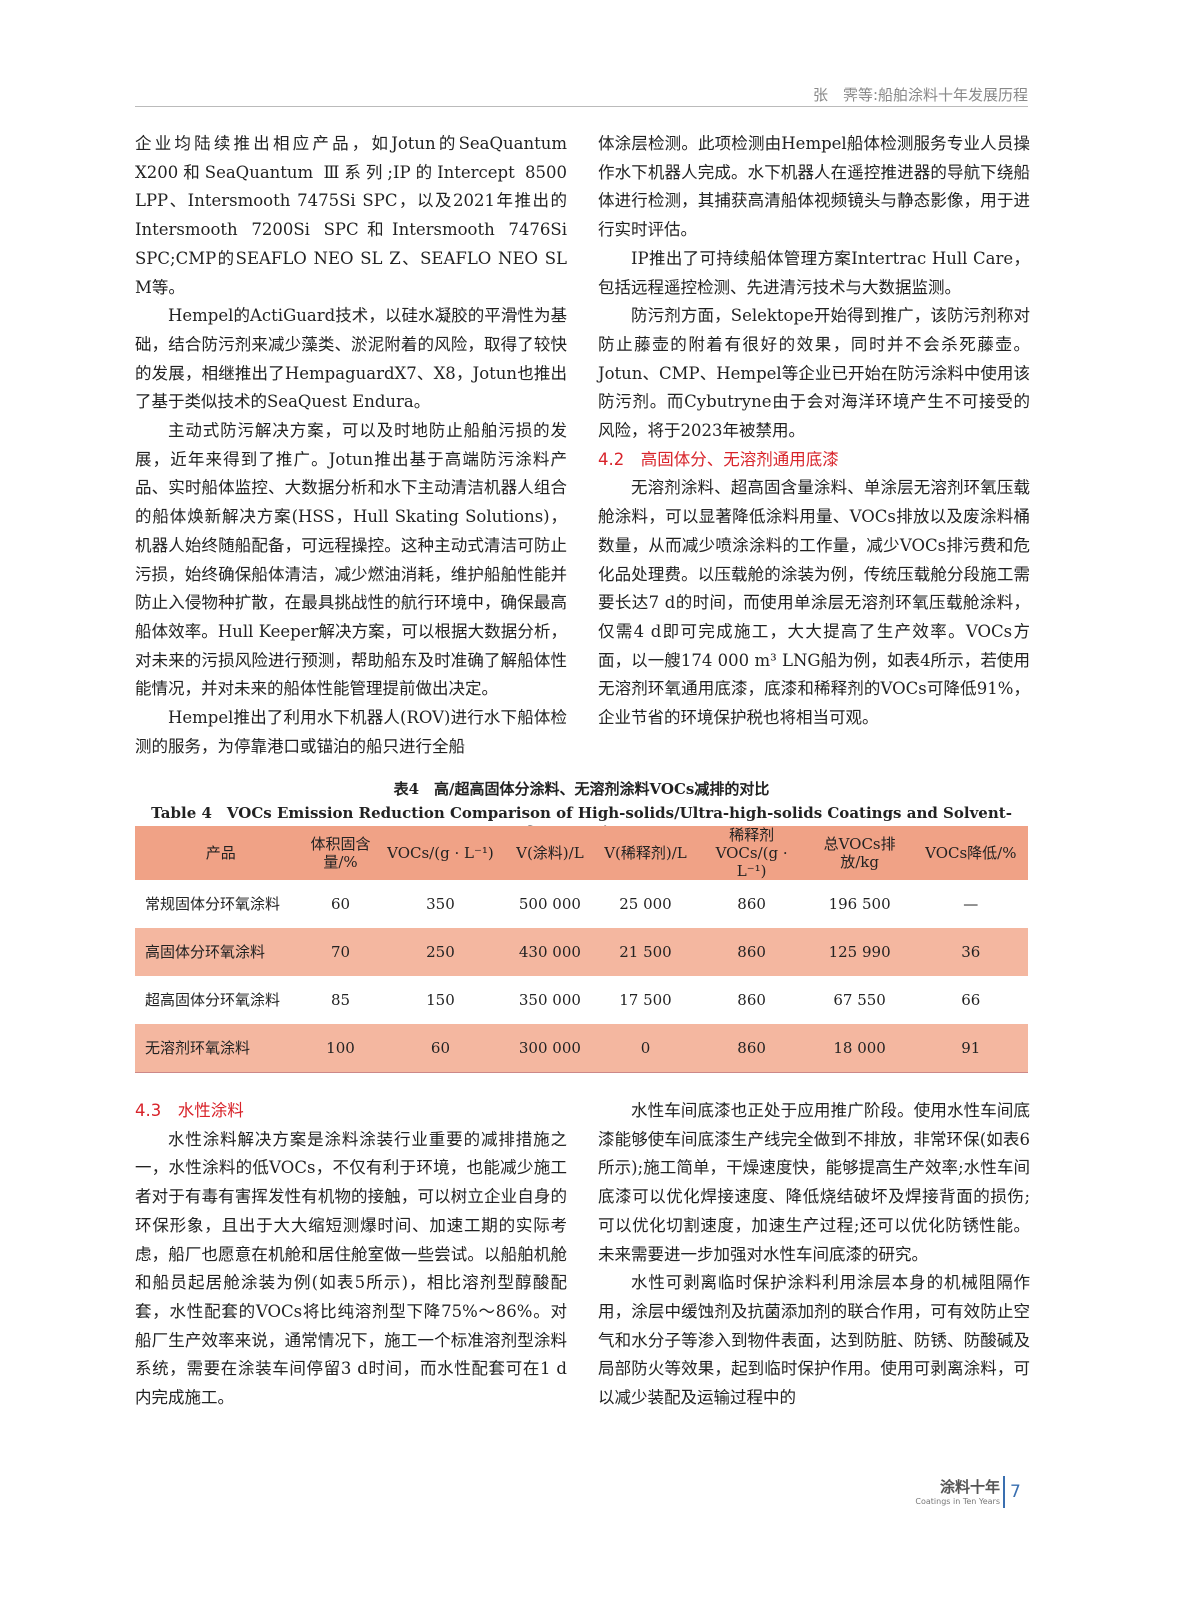 The image size is (1187, 1600). What do you see at coordinates (859, 1048) in the screenshot?
I see `table-cell: 18 000` at bounding box center [859, 1048].